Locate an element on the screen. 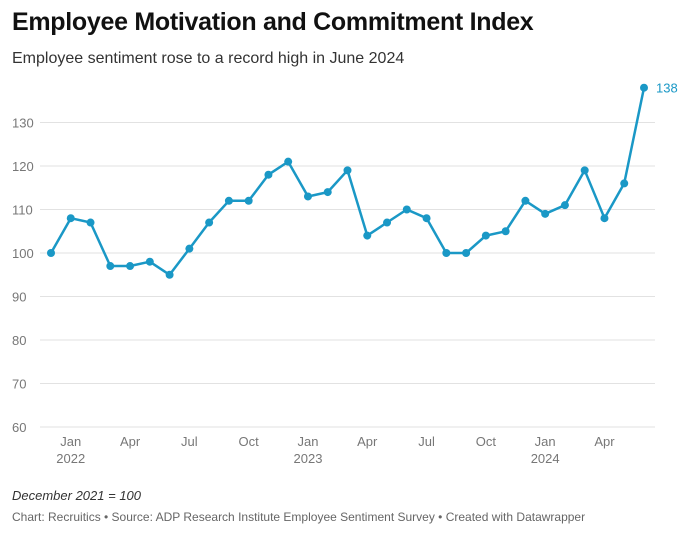 This screenshot has width=700, height=536. y-tick-label: 70 is located at coordinates (19, 384).